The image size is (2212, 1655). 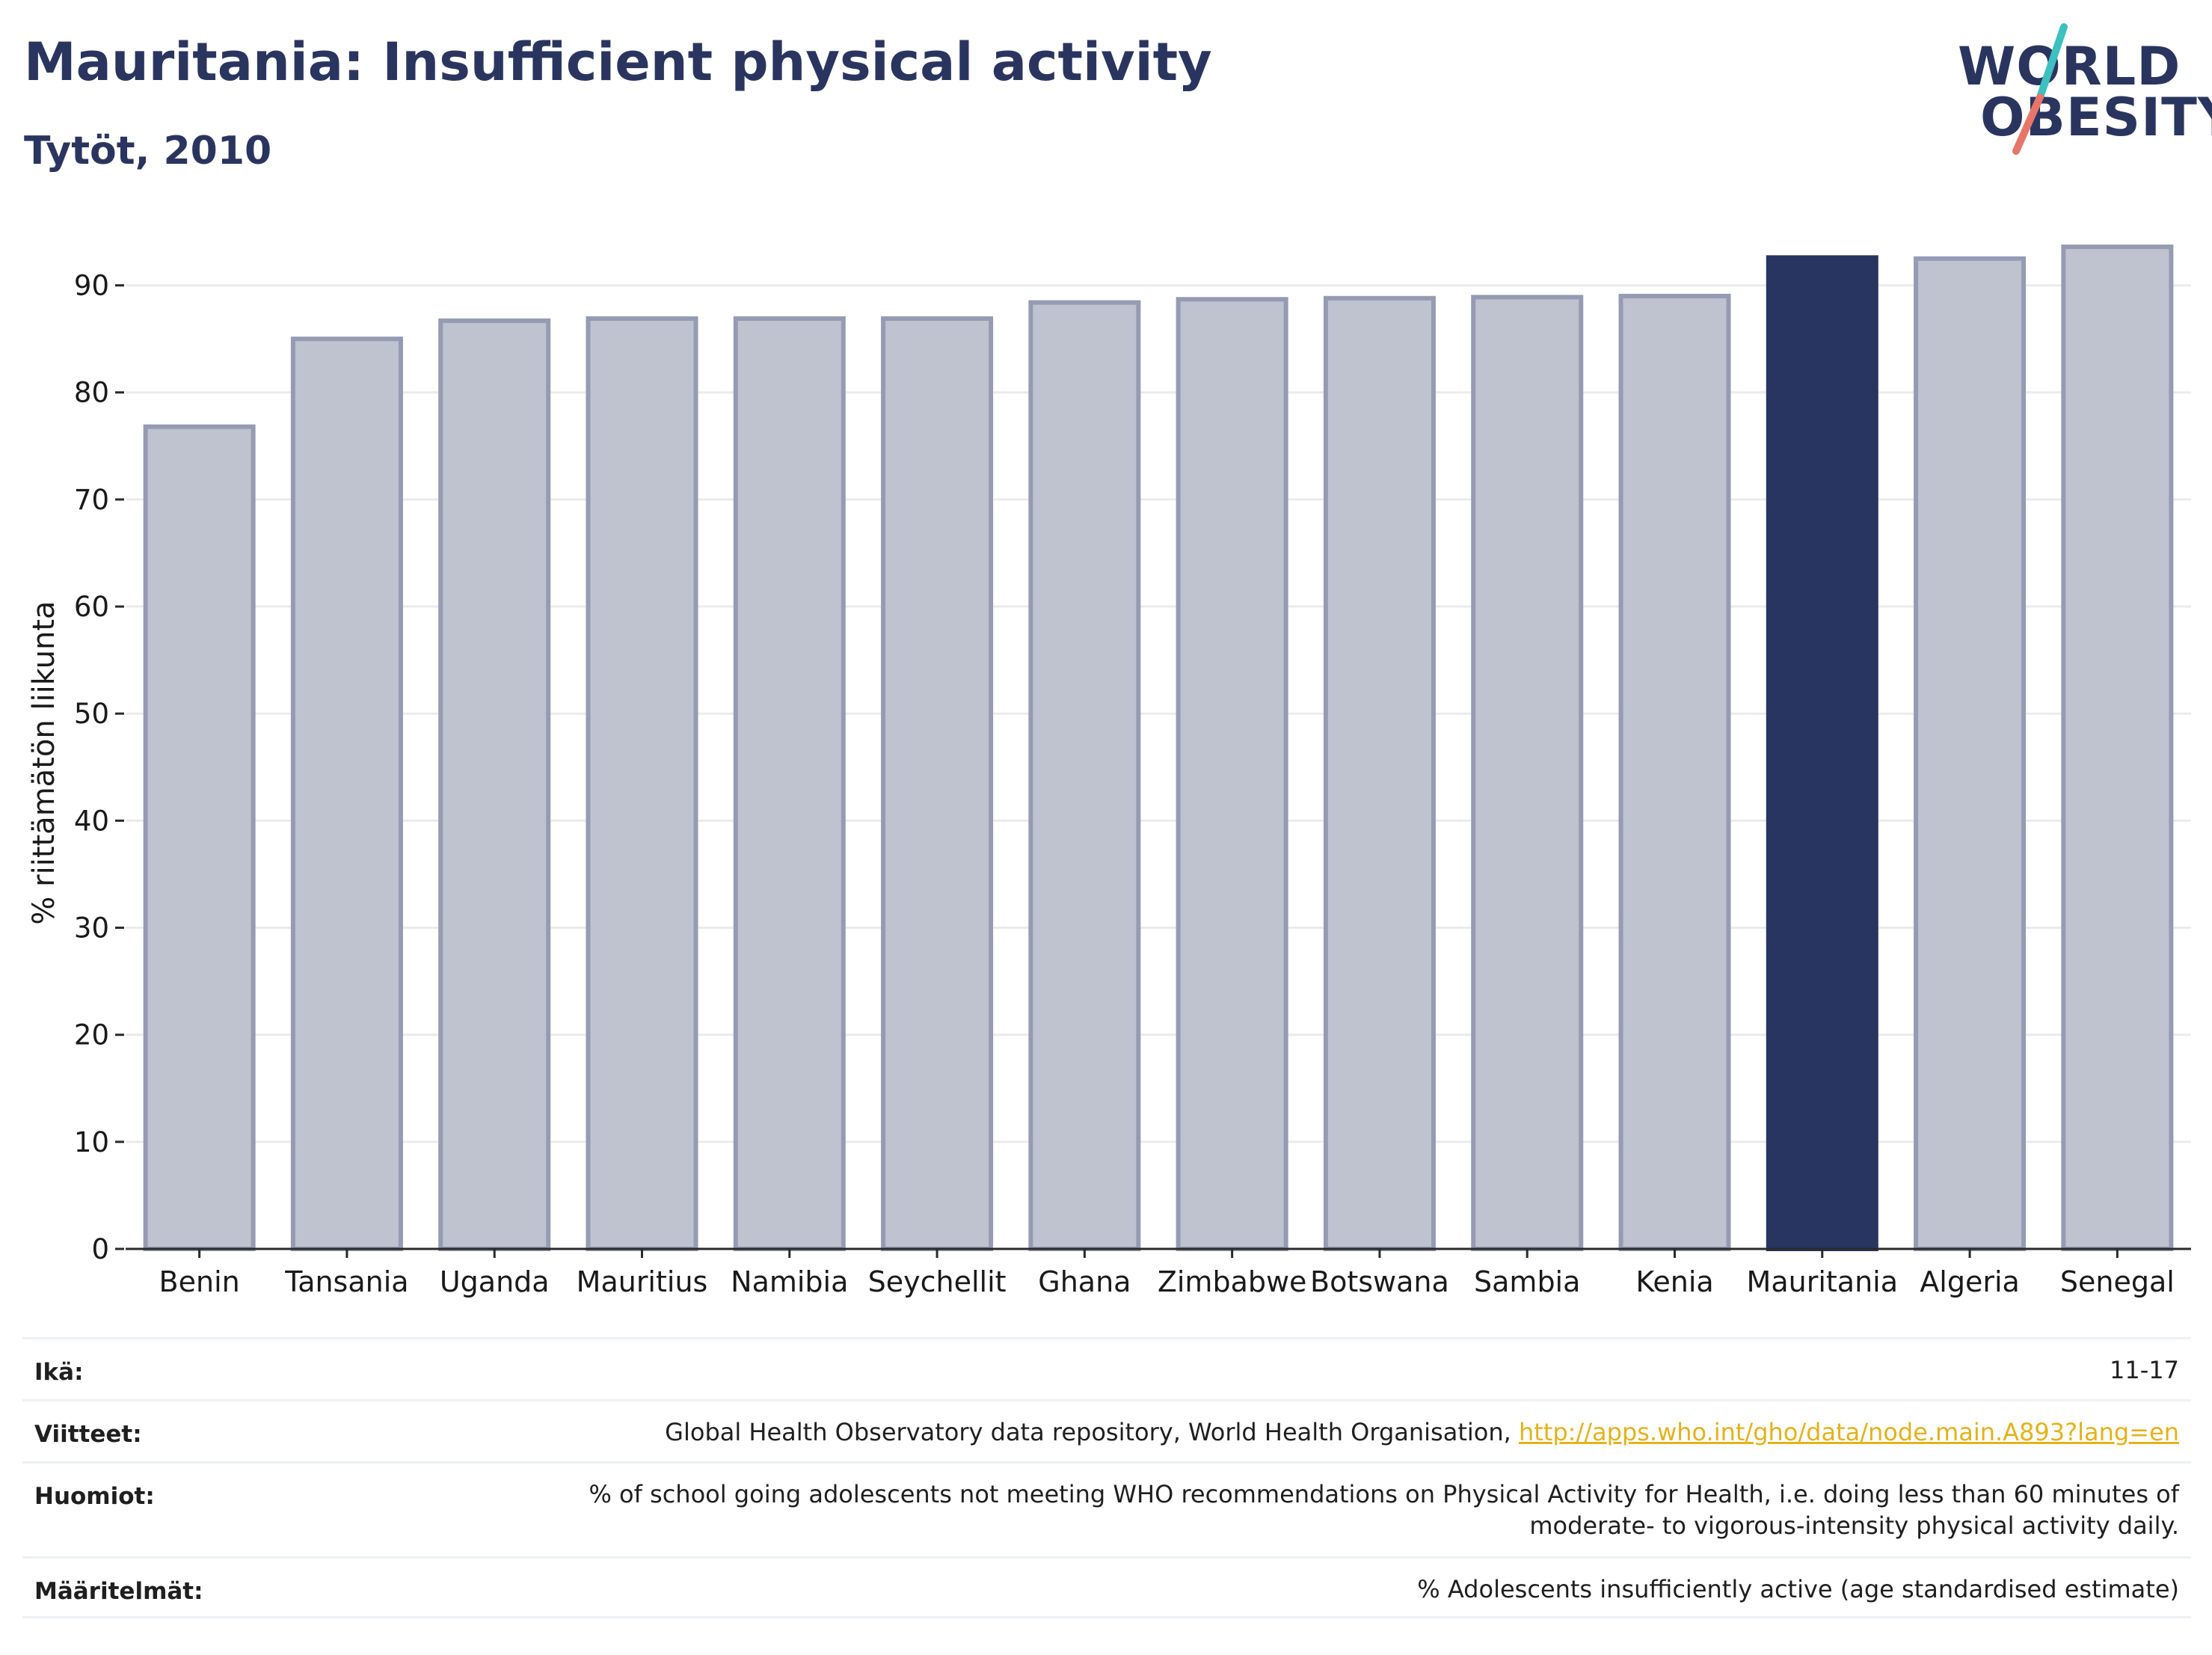 What do you see at coordinates (1822, 753) in the screenshot?
I see `bar-highlighted` at bounding box center [1822, 753].